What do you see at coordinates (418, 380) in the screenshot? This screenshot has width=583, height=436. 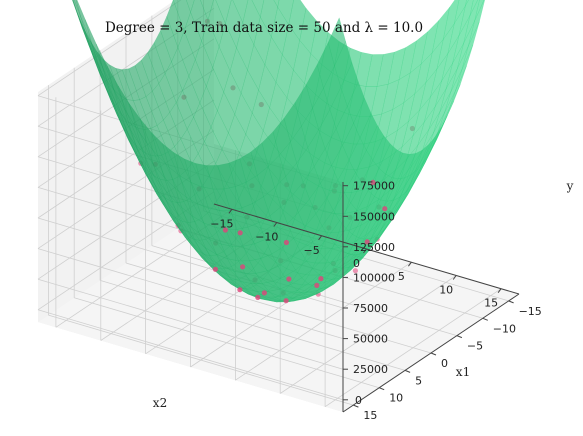 I see `x1-tick-label: 5` at bounding box center [418, 380].